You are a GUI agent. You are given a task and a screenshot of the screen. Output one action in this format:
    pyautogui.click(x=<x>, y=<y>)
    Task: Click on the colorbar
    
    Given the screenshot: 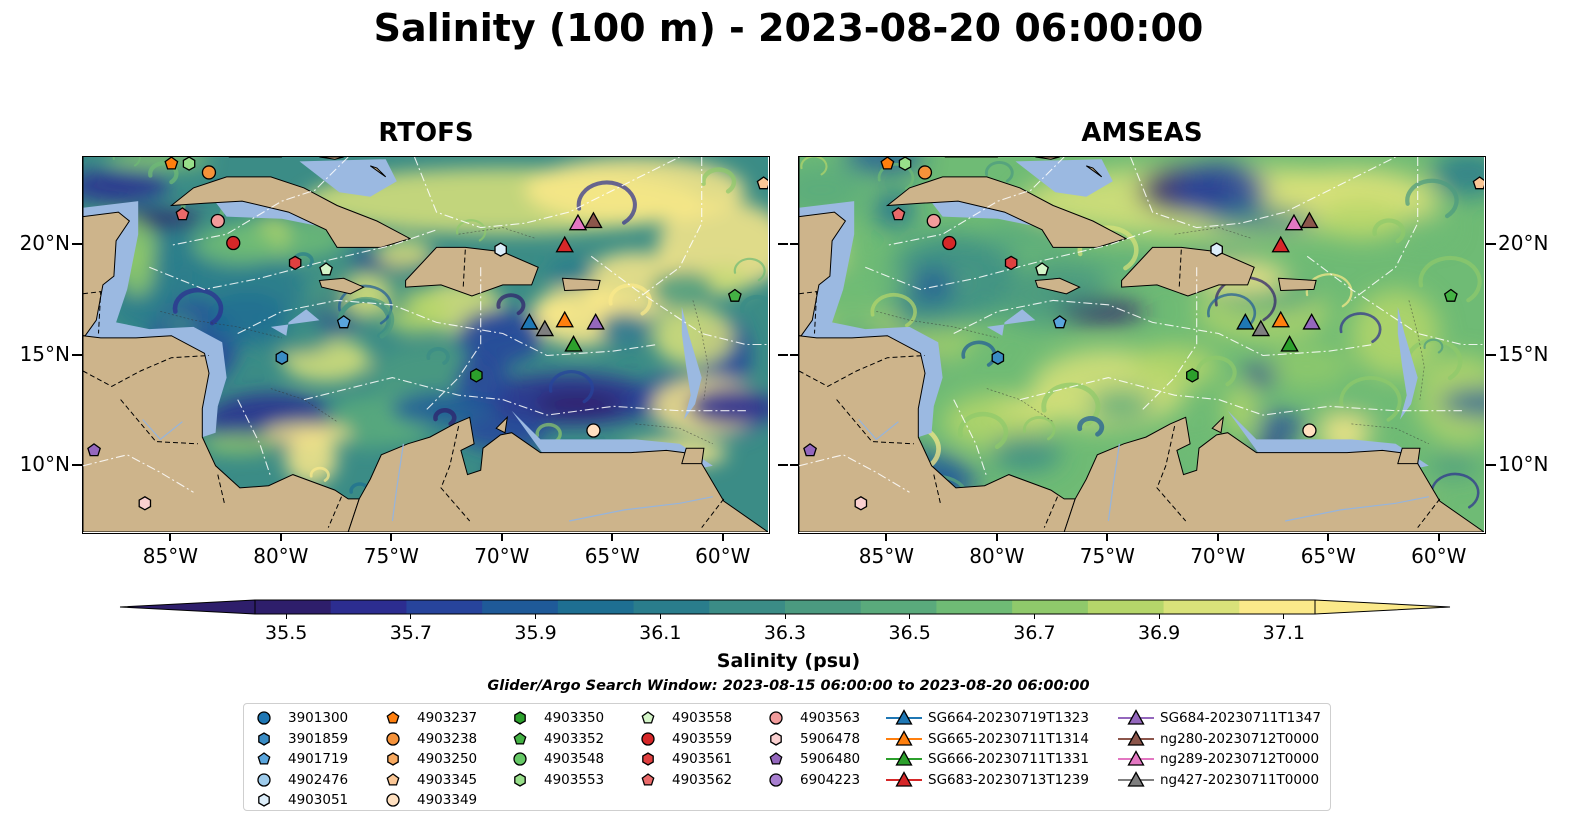 What is the action you would take?
    pyautogui.click(x=785, y=607)
    